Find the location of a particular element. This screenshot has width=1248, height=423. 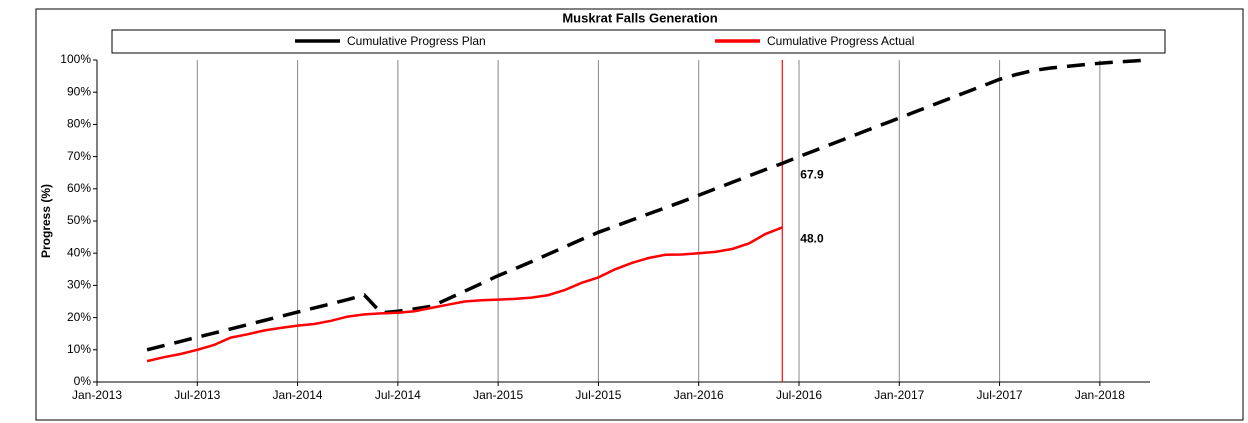

y-tick-label: 50% is located at coordinates (79, 220).